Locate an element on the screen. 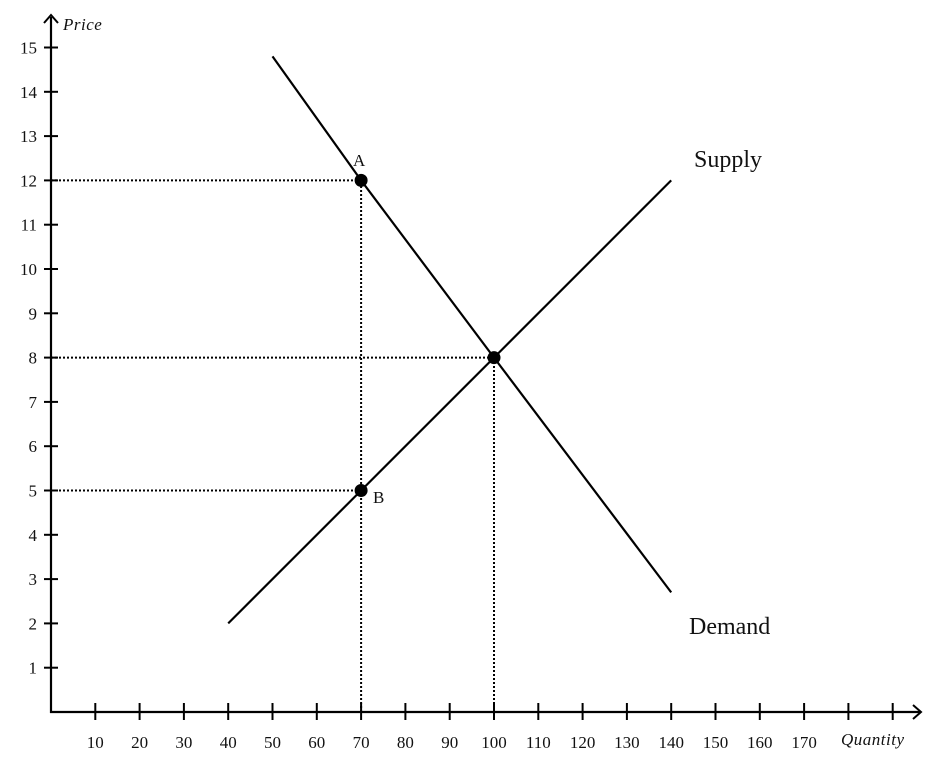  x-tick-label: 50 is located at coordinates (272, 742).